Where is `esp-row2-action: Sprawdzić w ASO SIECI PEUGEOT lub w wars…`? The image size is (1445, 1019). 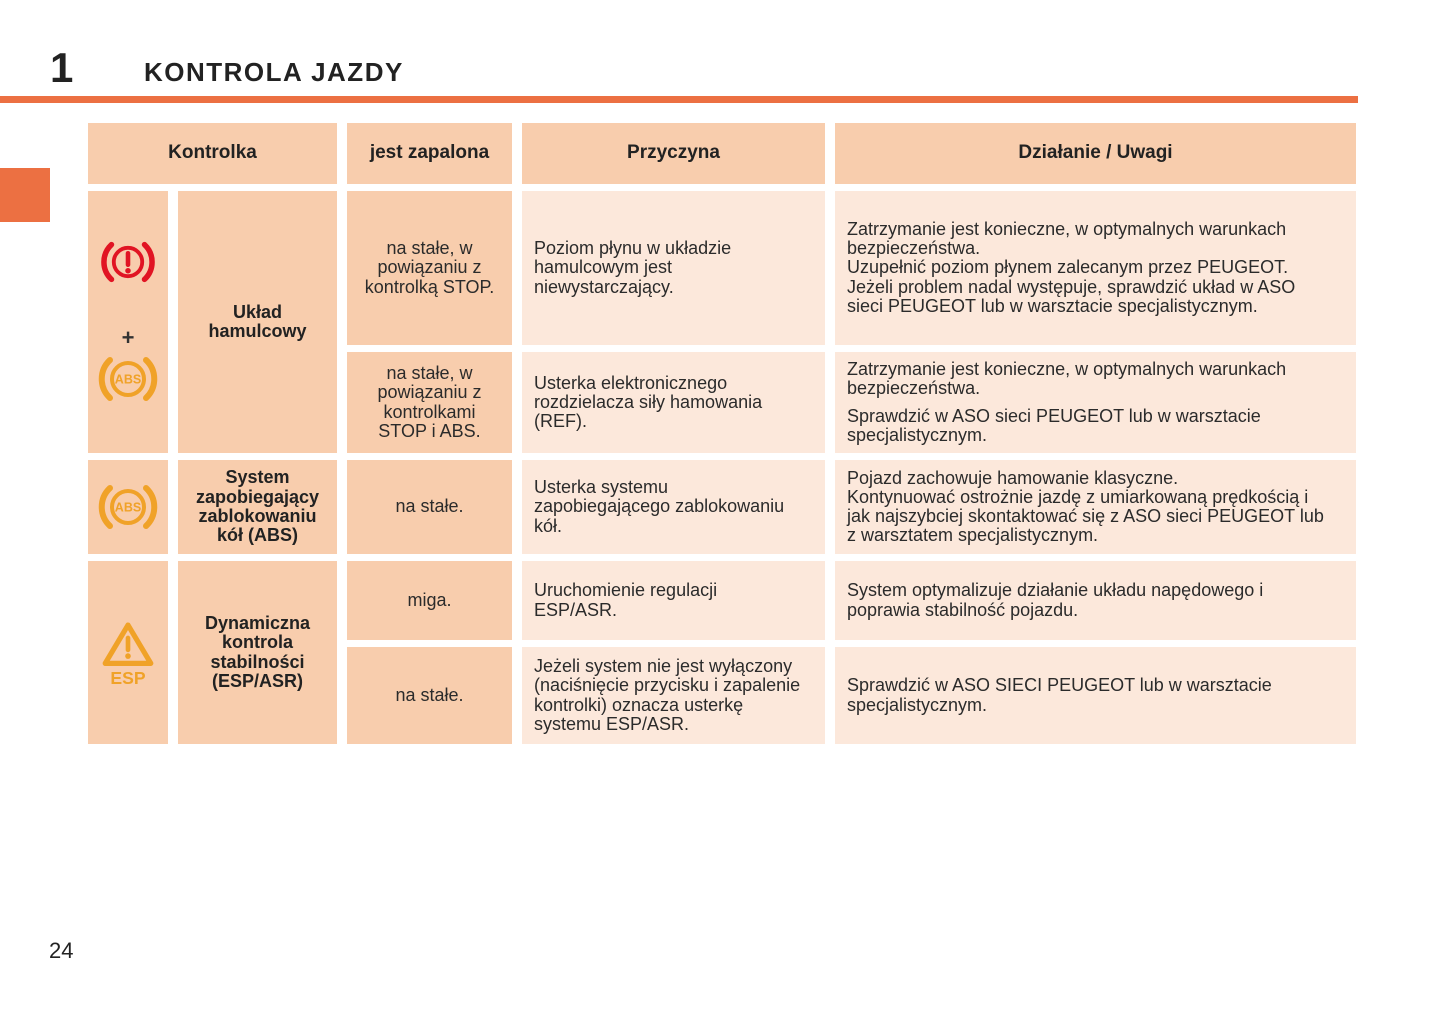 esp-row2-action: Sprawdzić w ASO SIECI PEUGEOT lub w wars… is located at coordinates (1095, 695).